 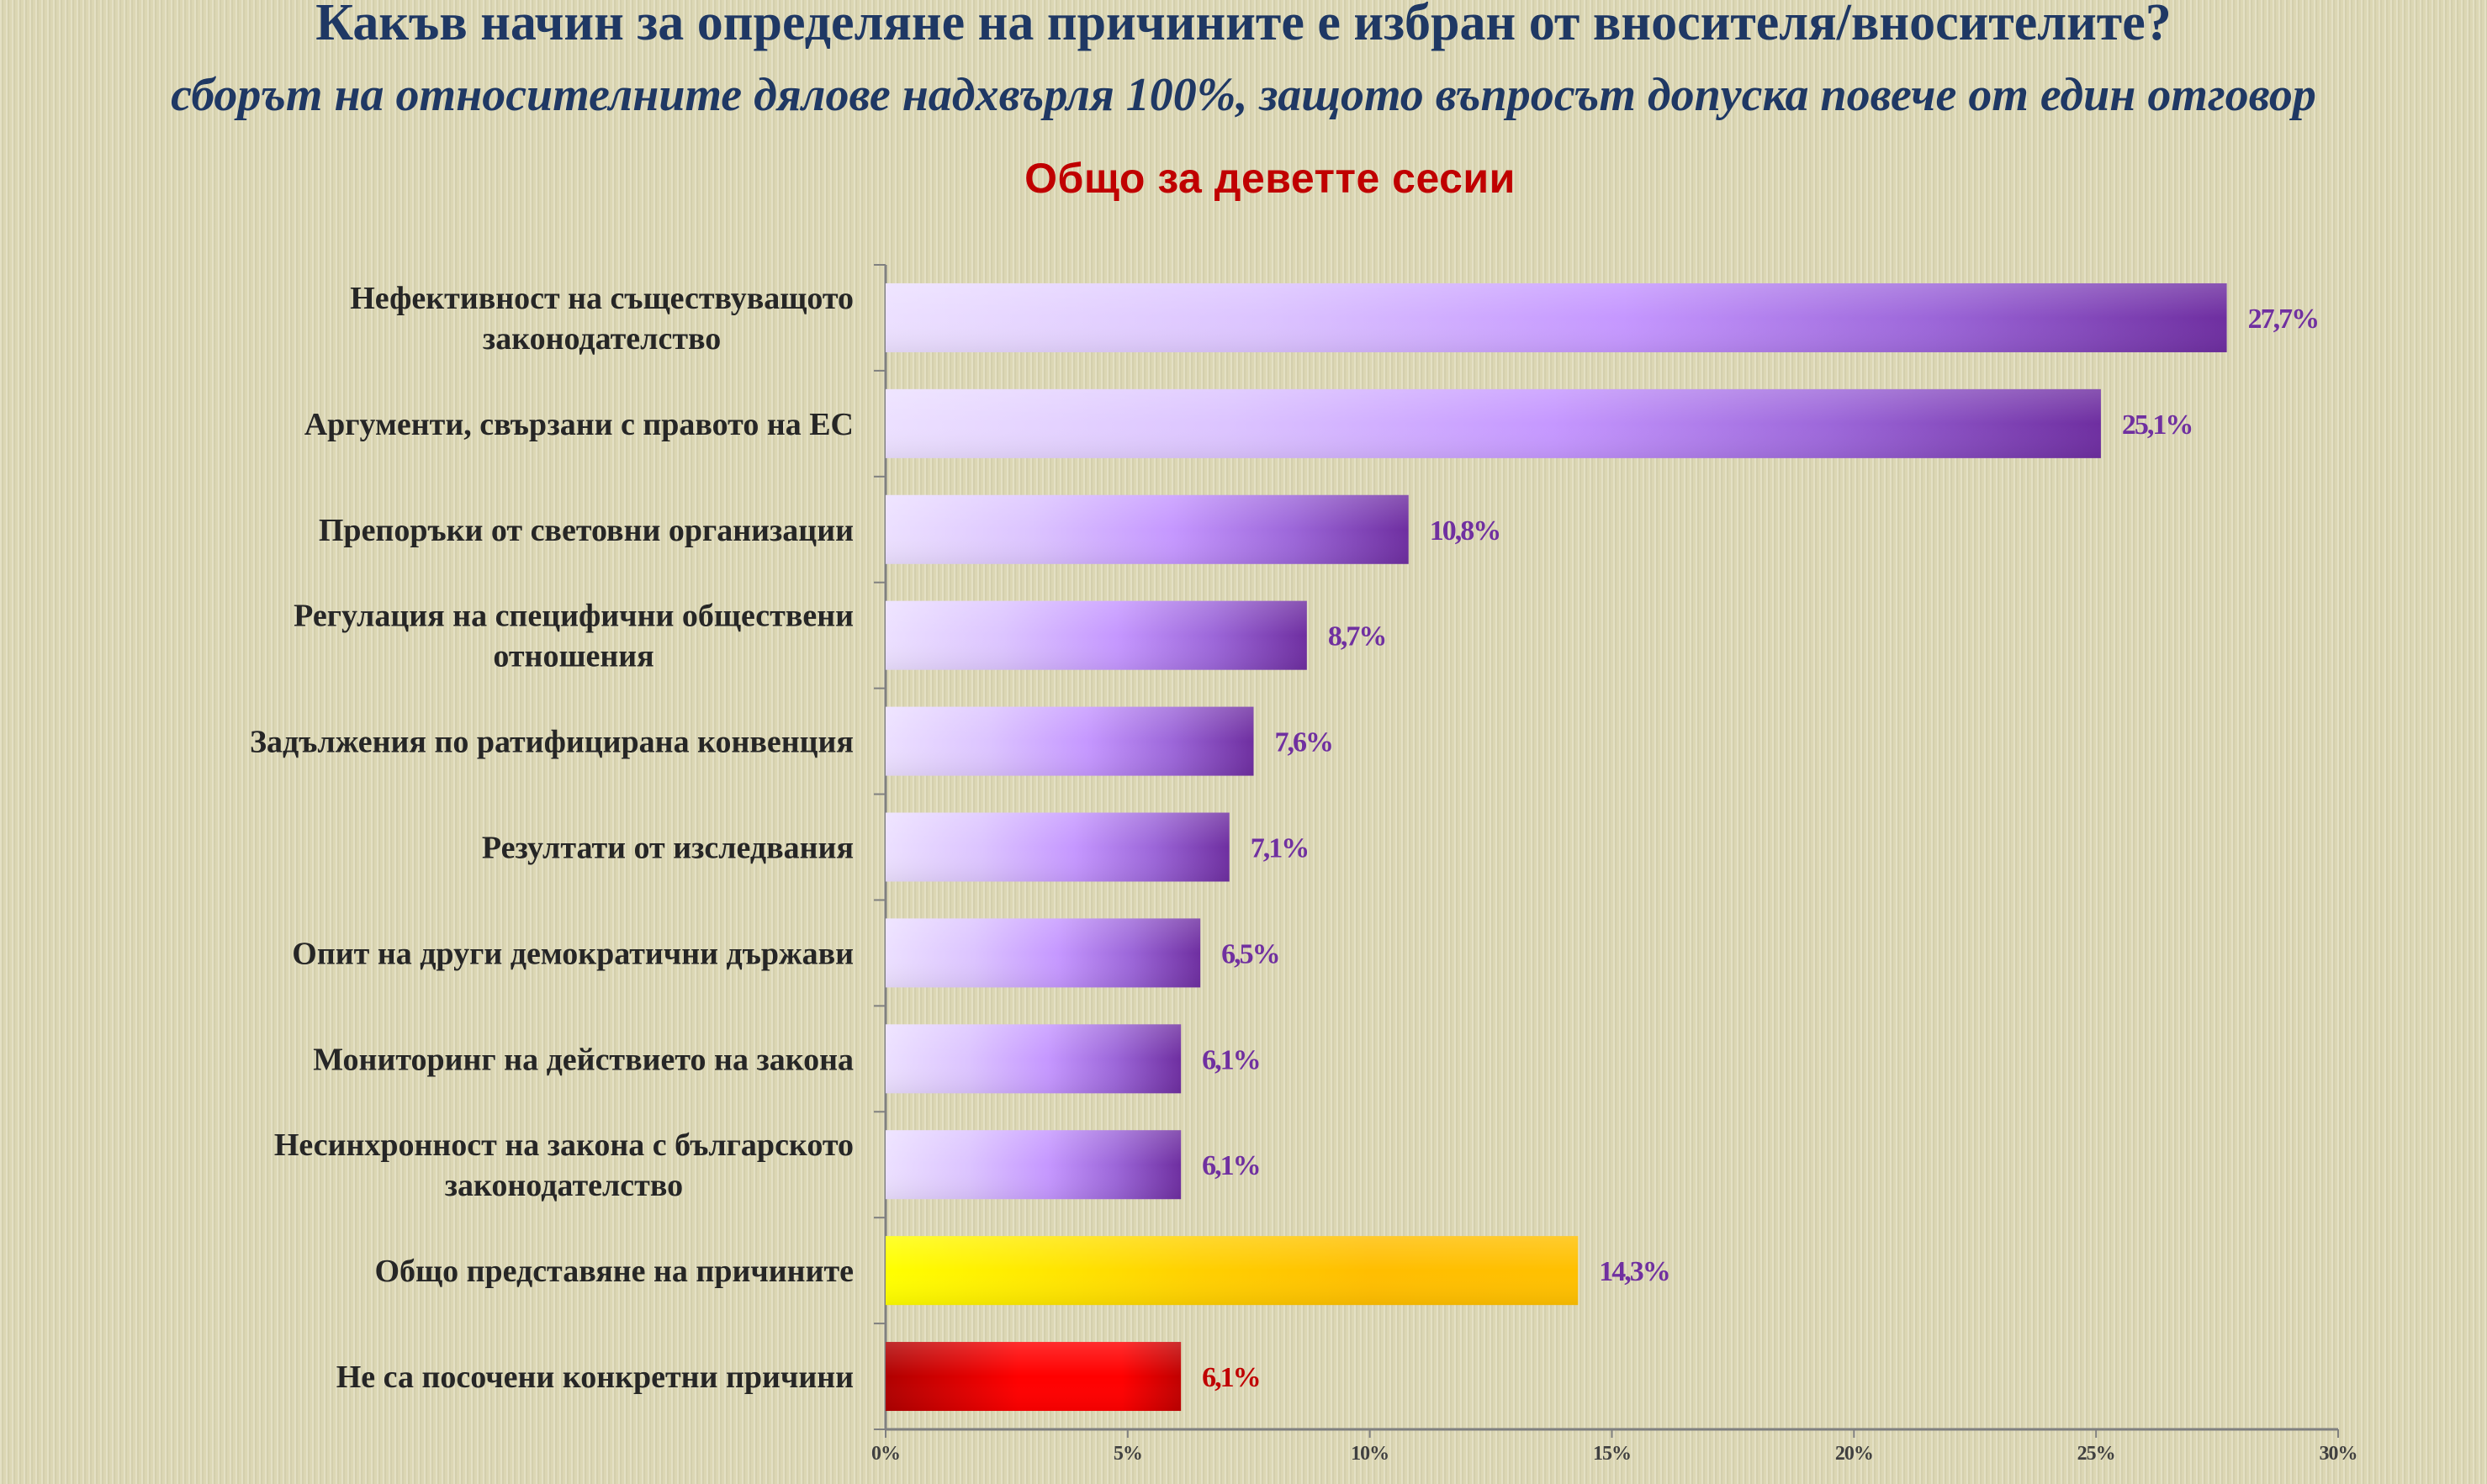 I want to click on category-label-line: Общо представяне на причините, so click(x=614, y=1271).